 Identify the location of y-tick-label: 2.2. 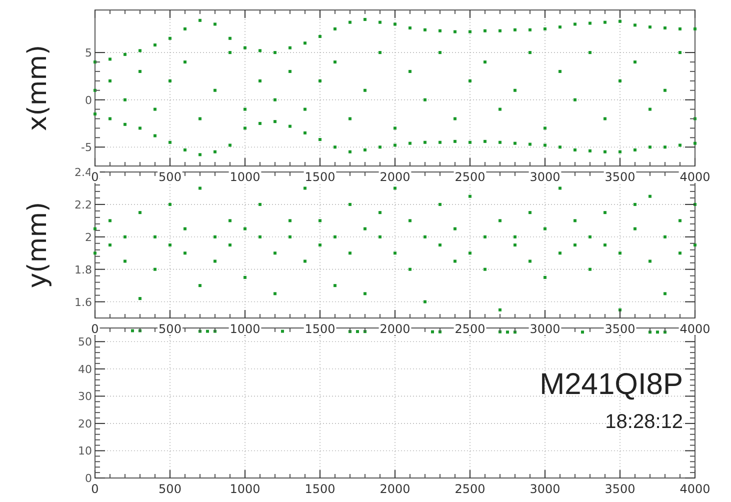
(83, 205).